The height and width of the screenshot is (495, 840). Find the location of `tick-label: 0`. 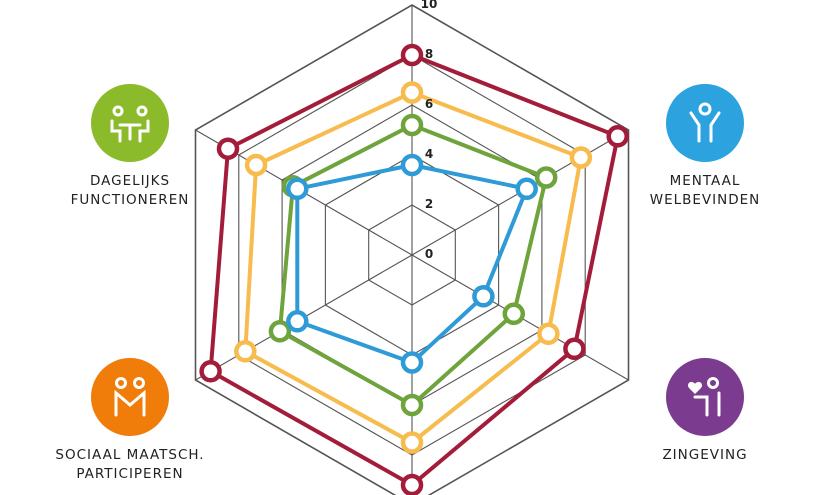

tick-label: 0 is located at coordinates (429, 254).